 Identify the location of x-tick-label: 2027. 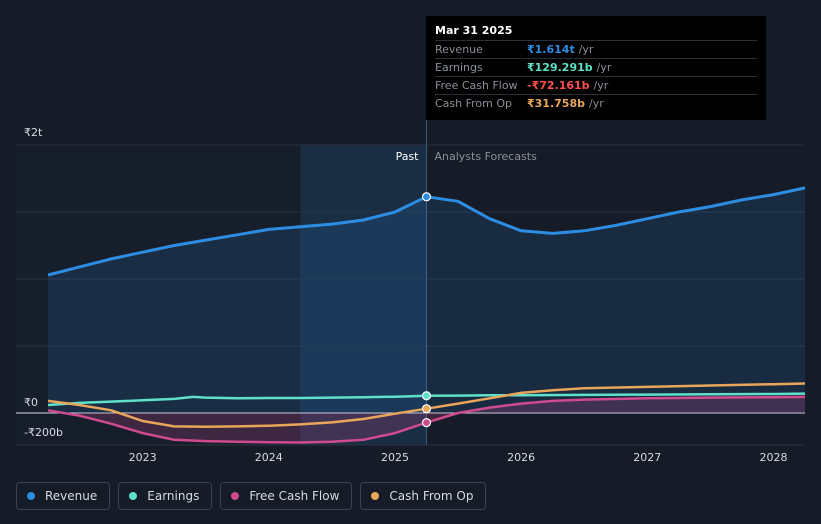
(647, 457).